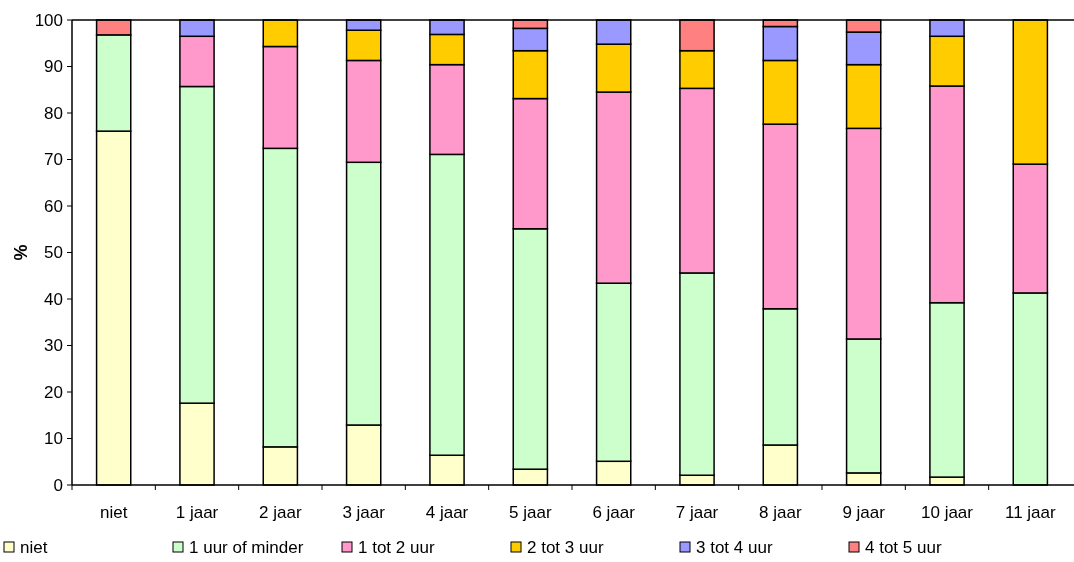  I want to click on x-tick-label: 5 jaar, so click(530, 512).